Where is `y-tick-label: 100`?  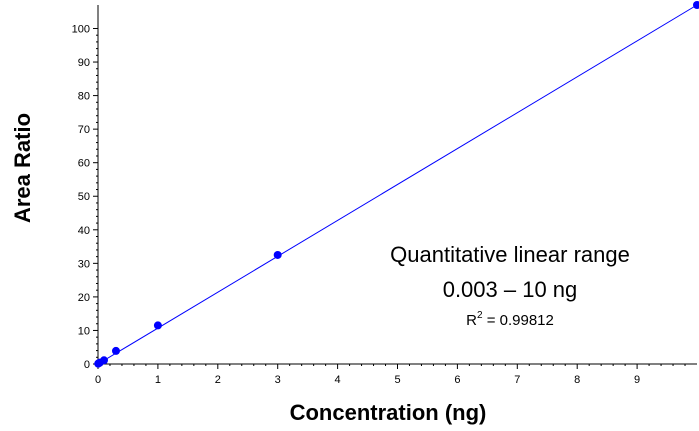
y-tick-label: 100 is located at coordinates (81, 29).